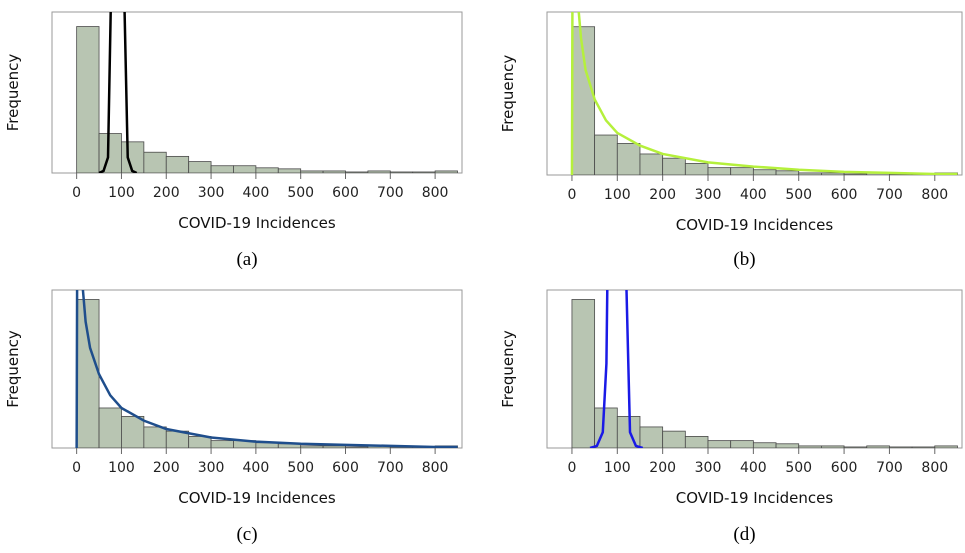  Describe the element at coordinates (246, 534) in the screenshot. I see `caption: (c)` at that location.